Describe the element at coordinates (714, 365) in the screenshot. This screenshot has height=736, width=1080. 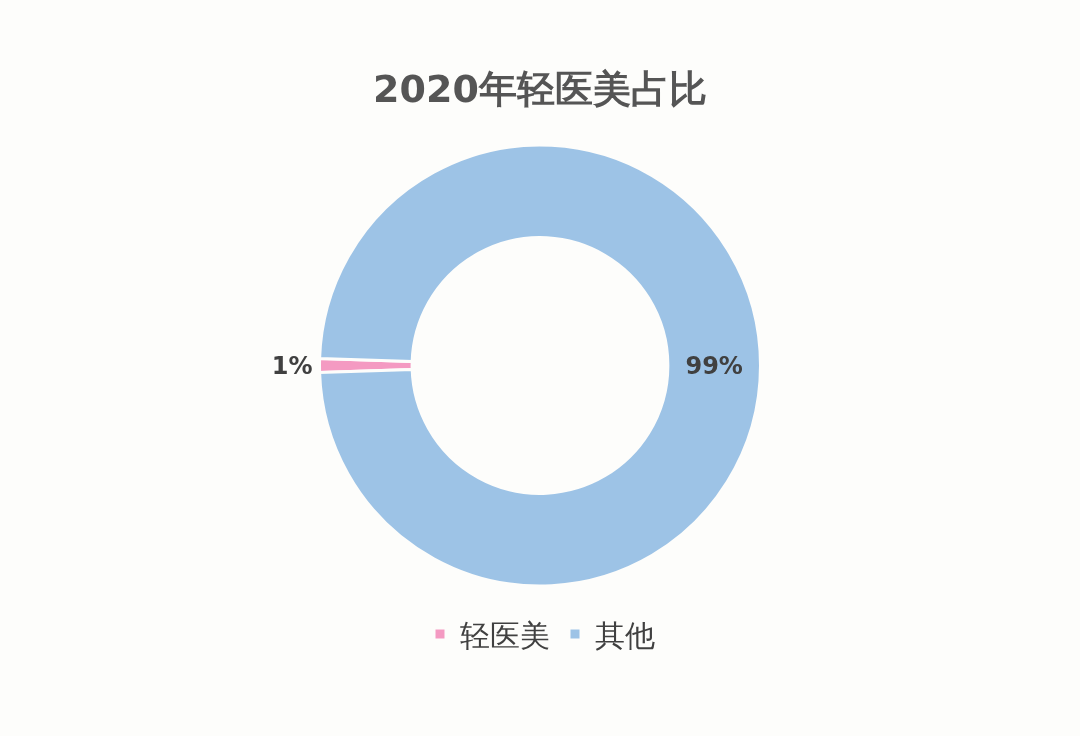
I see `data-label: 99%` at that location.